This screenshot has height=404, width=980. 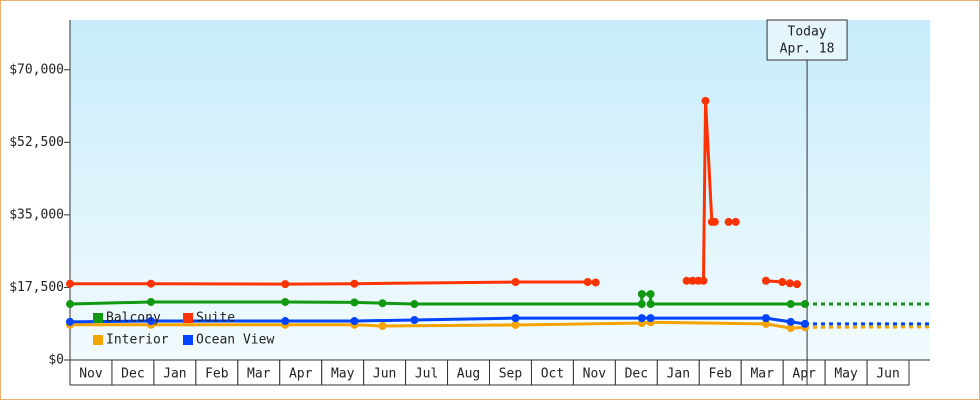 I want to click on today-label: Apr. 18, so click(x=807, y=49).